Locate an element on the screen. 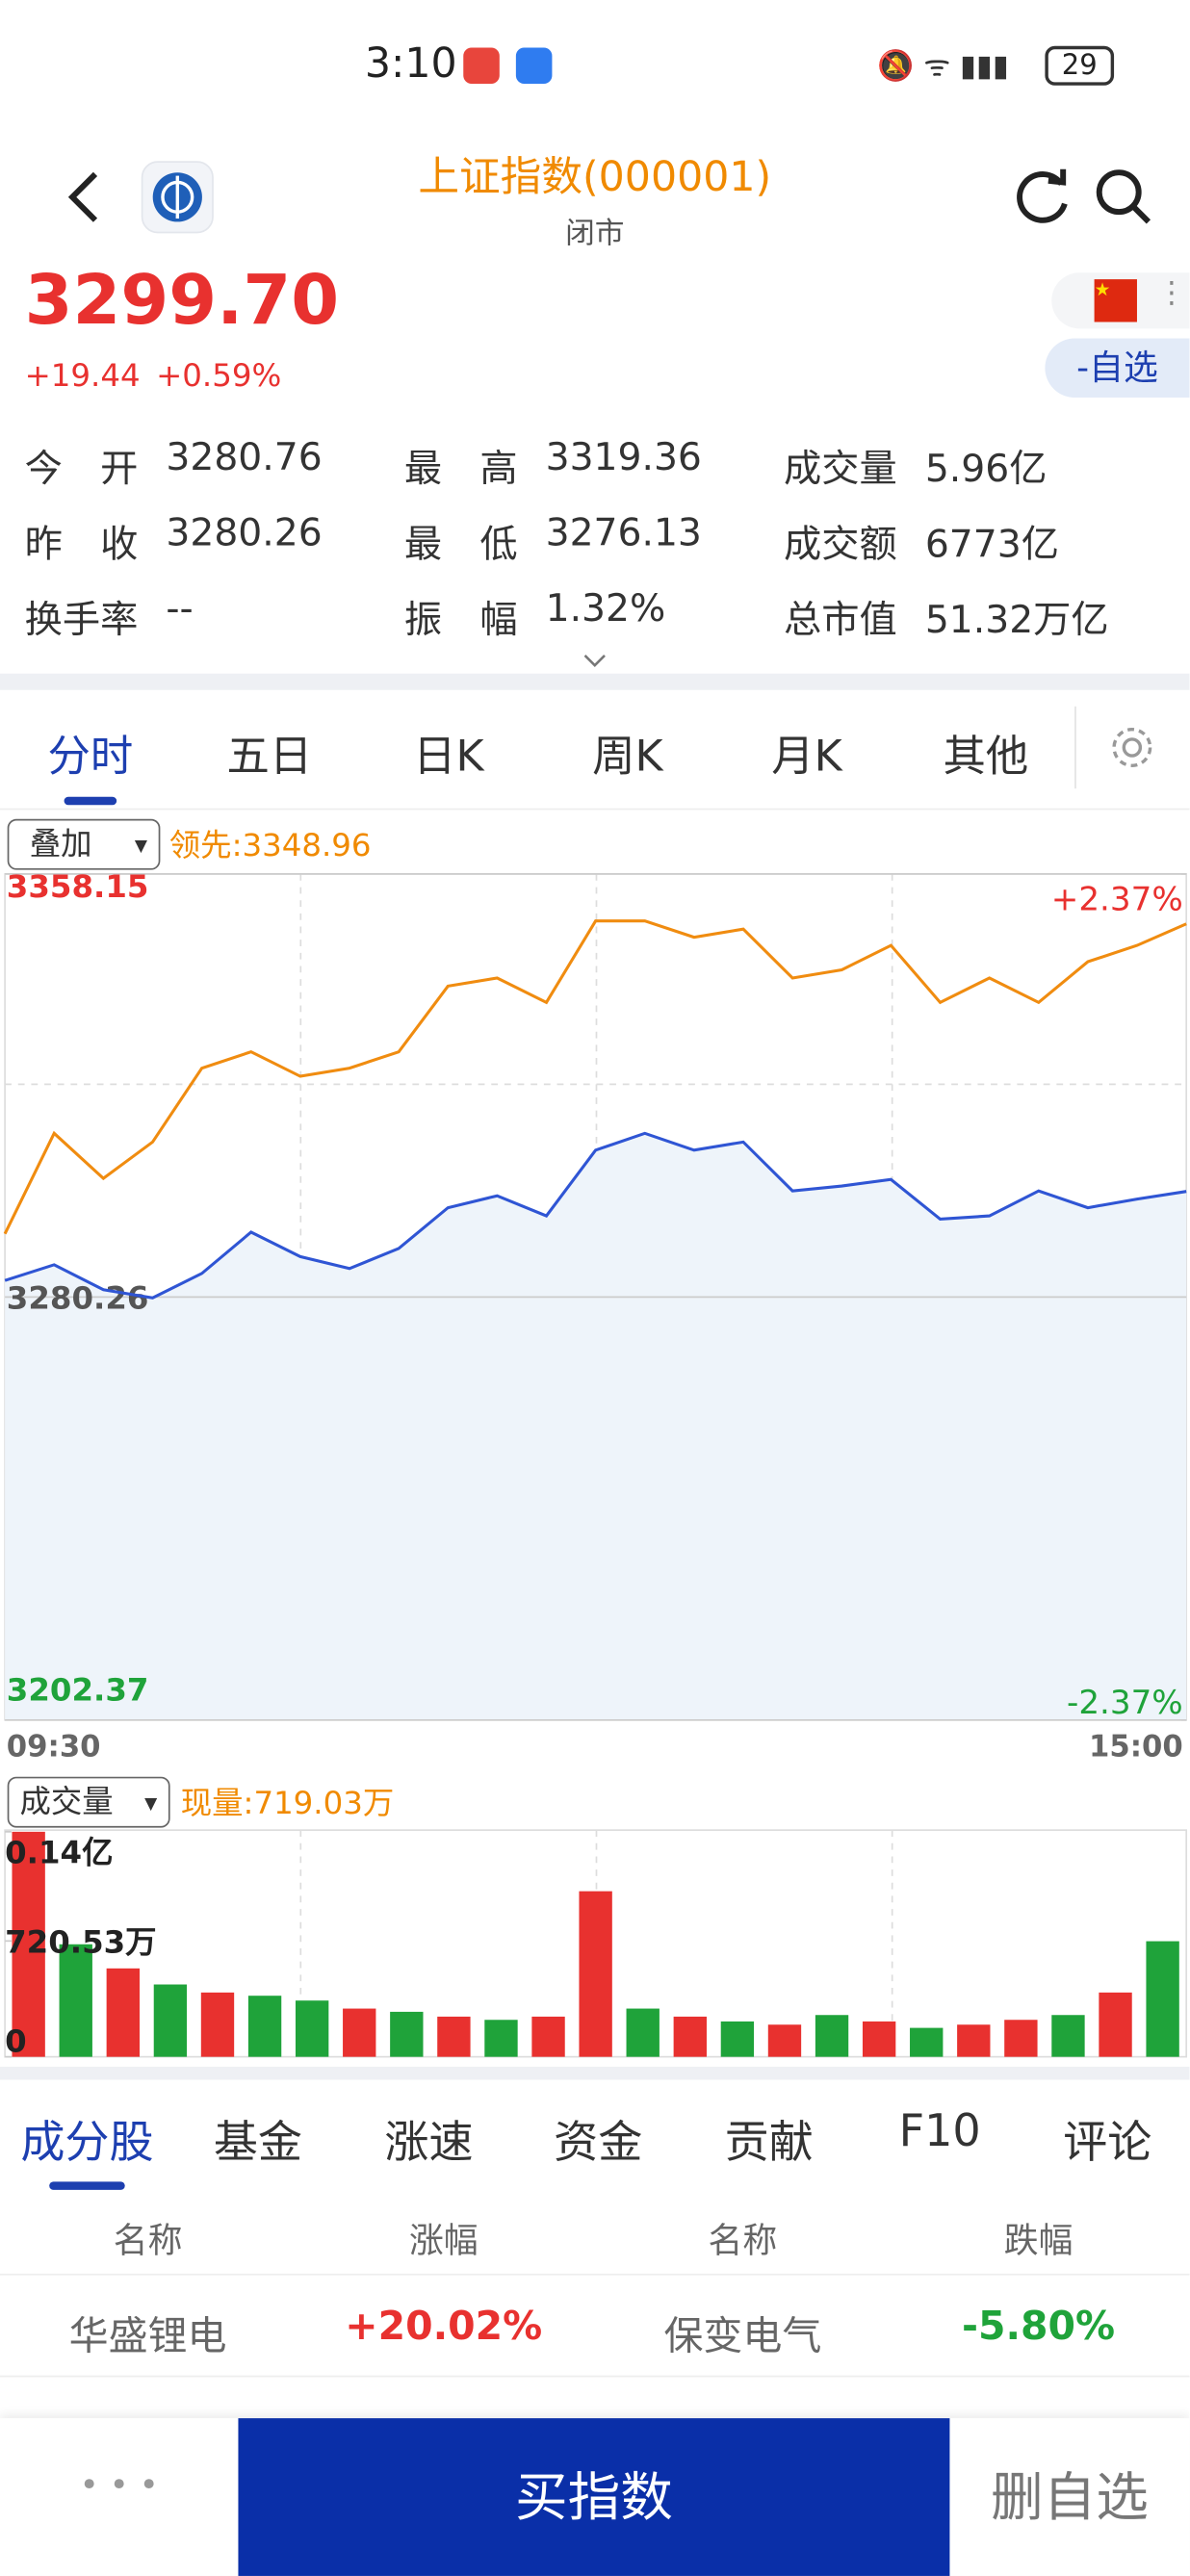  stat-value: 3276.13 is located at coordinates (623, 534).